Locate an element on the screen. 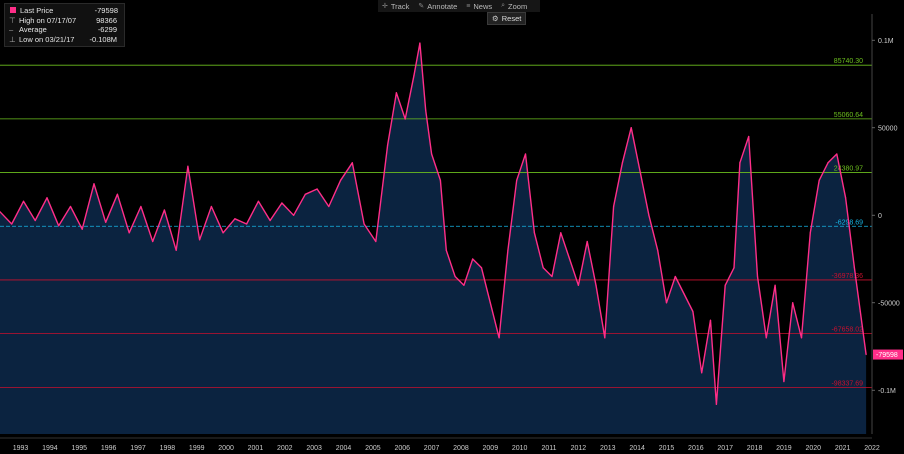  track-button: ✛ Track is located at coordinates (395, 6).